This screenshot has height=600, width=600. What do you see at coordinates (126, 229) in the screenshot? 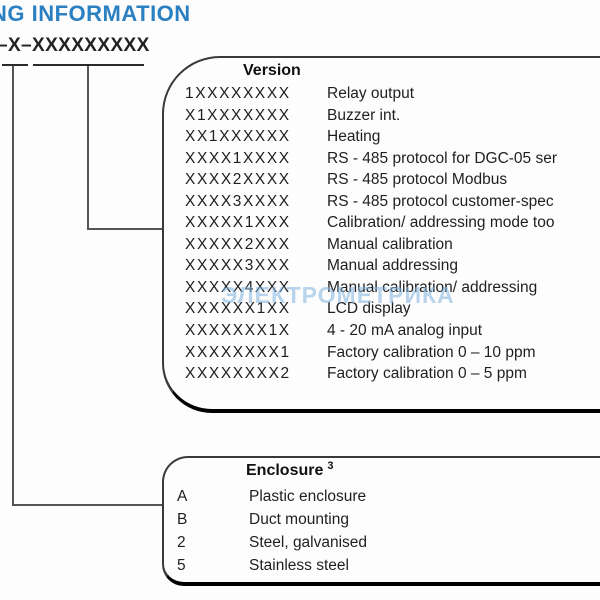
I see `connector-version-horizontal` at bounding box center [126, 229].